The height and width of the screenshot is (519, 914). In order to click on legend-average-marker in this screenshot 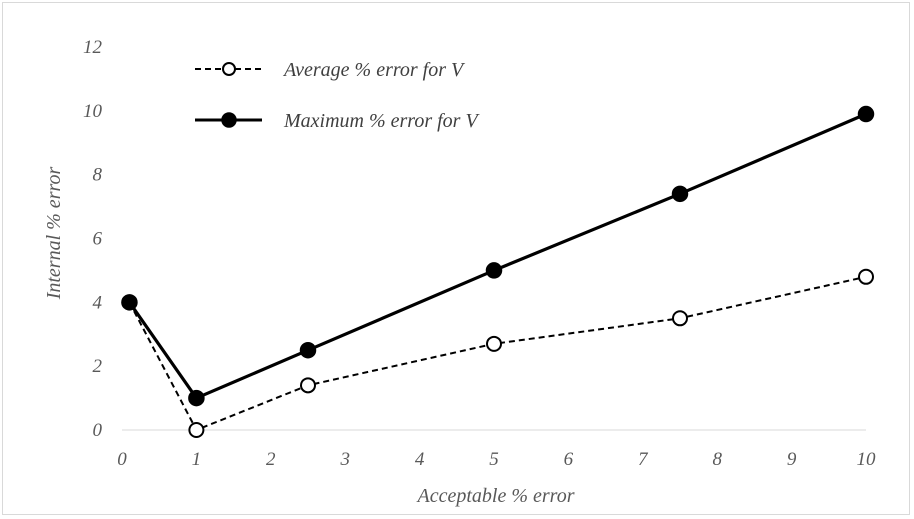, I will do `click(229, 69)`.